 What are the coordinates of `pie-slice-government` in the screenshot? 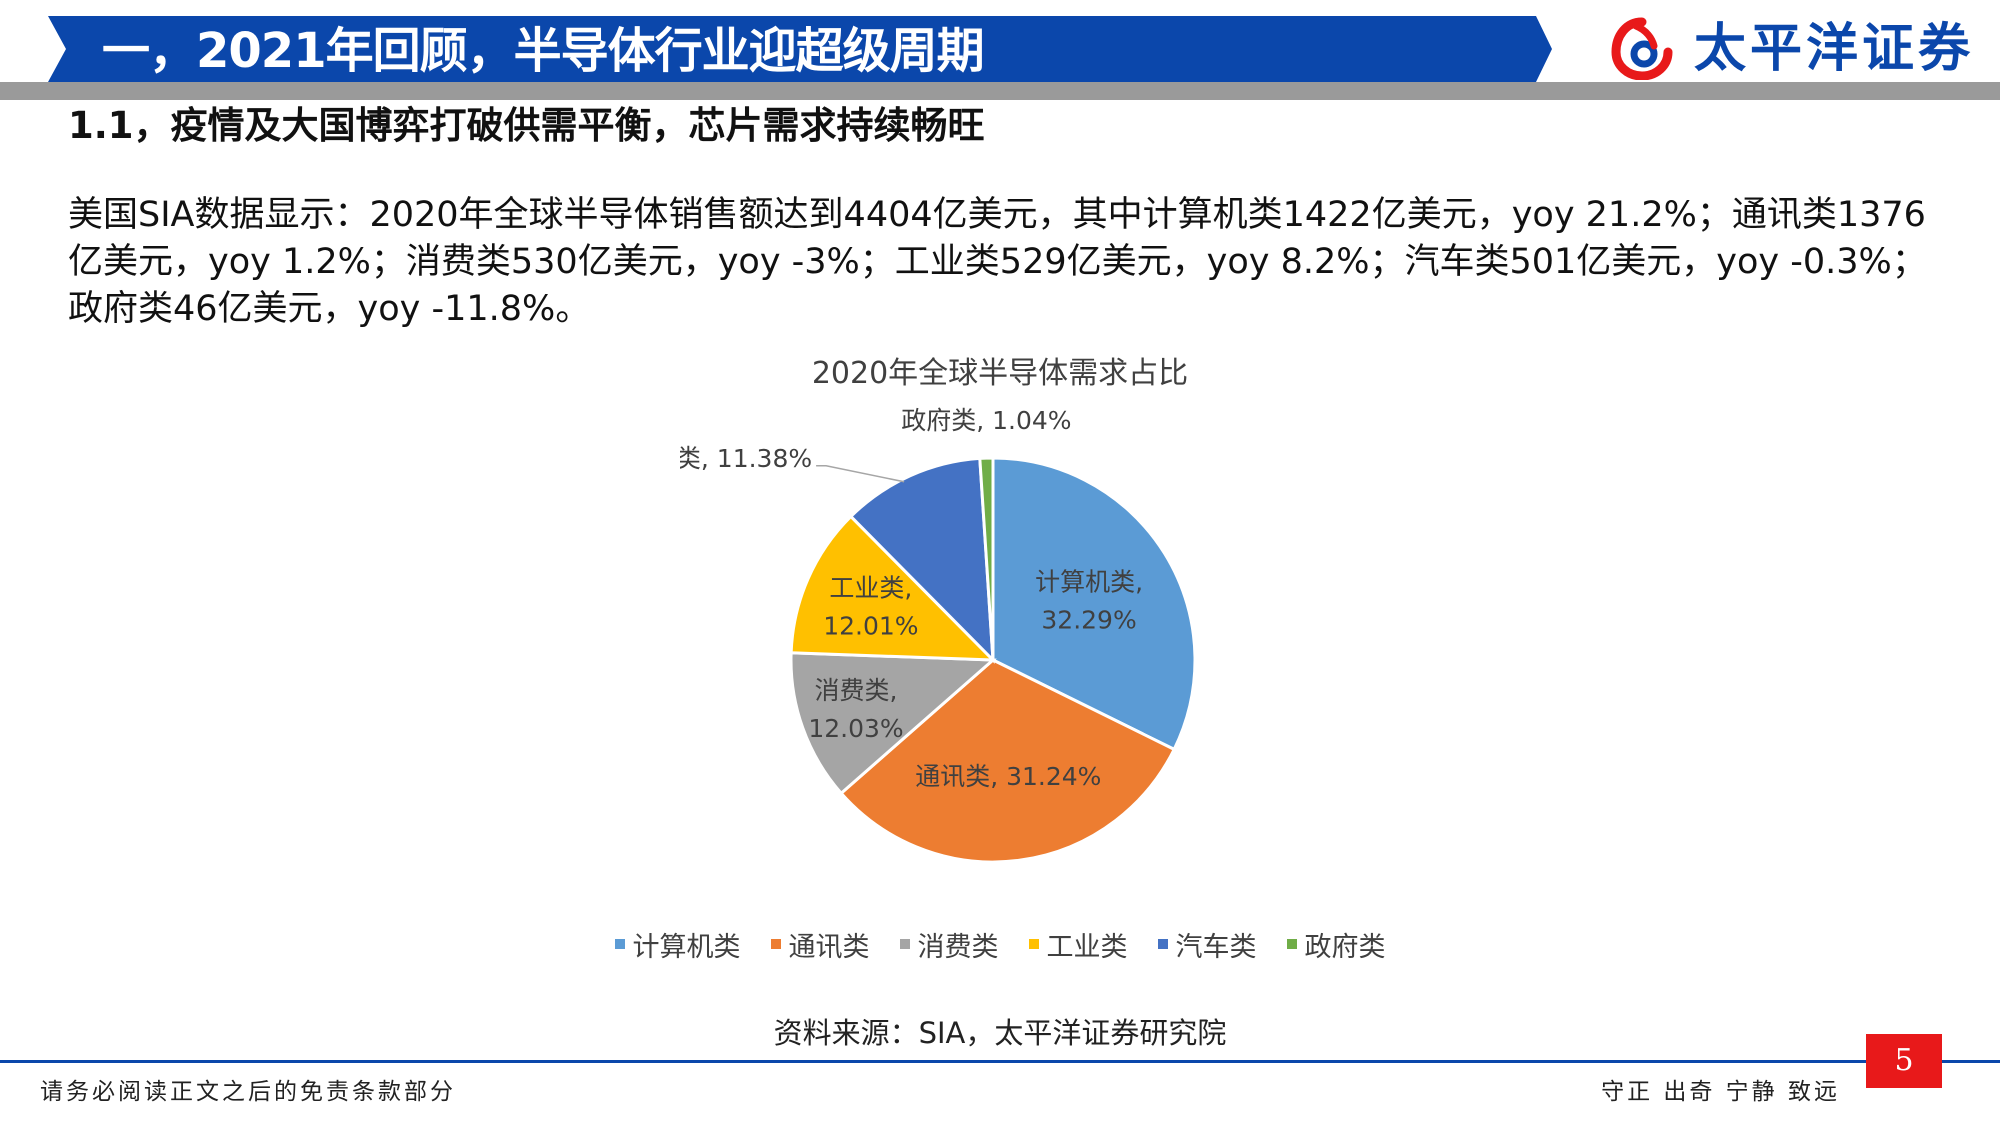 It's located at (986, 558).